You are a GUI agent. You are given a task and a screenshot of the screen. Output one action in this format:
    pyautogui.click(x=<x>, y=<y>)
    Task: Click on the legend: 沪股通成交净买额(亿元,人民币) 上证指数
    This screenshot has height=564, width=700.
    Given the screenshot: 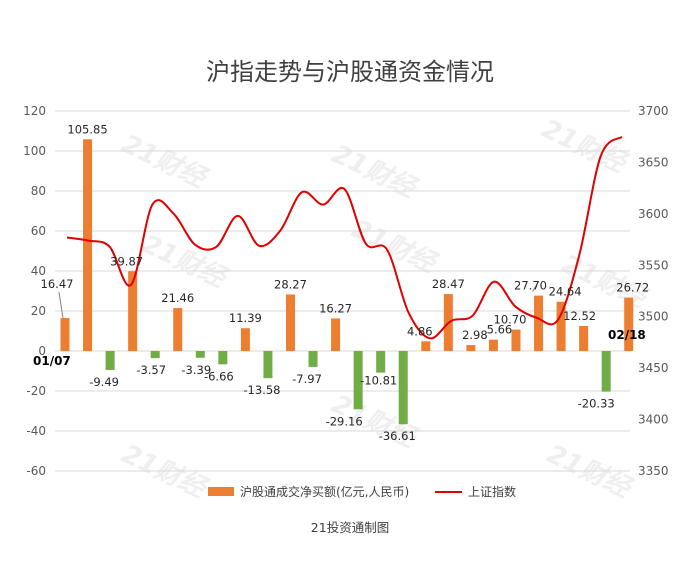 What is the action you would take?
    pyautogui.click(x=362, y=491)
    